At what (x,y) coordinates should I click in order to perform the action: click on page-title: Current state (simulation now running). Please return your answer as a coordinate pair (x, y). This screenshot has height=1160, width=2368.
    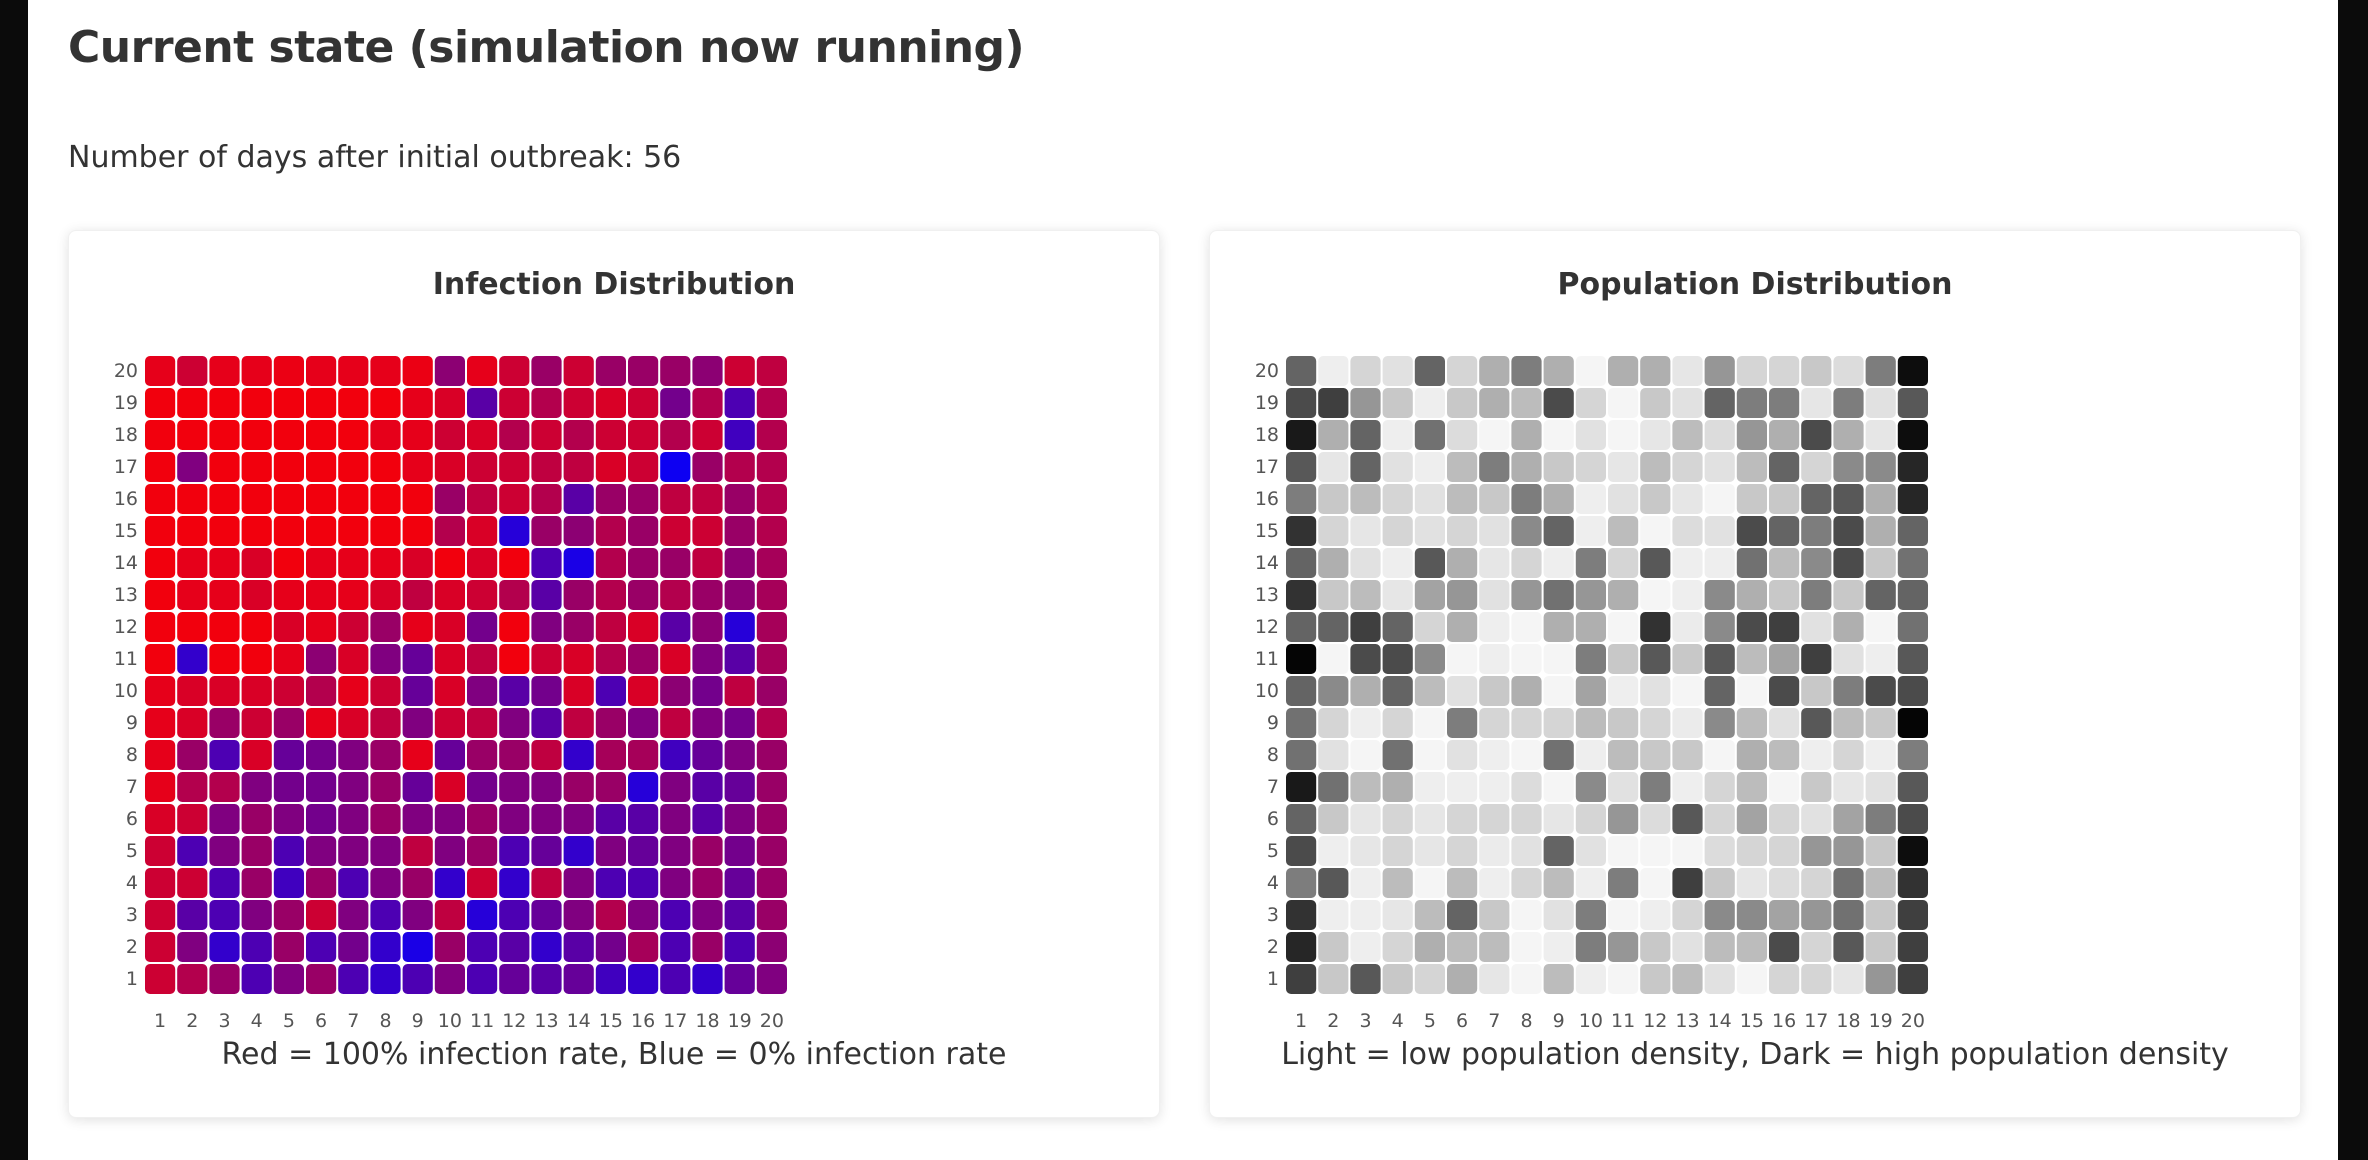
    Looking at the image, I should click on (546, 47).